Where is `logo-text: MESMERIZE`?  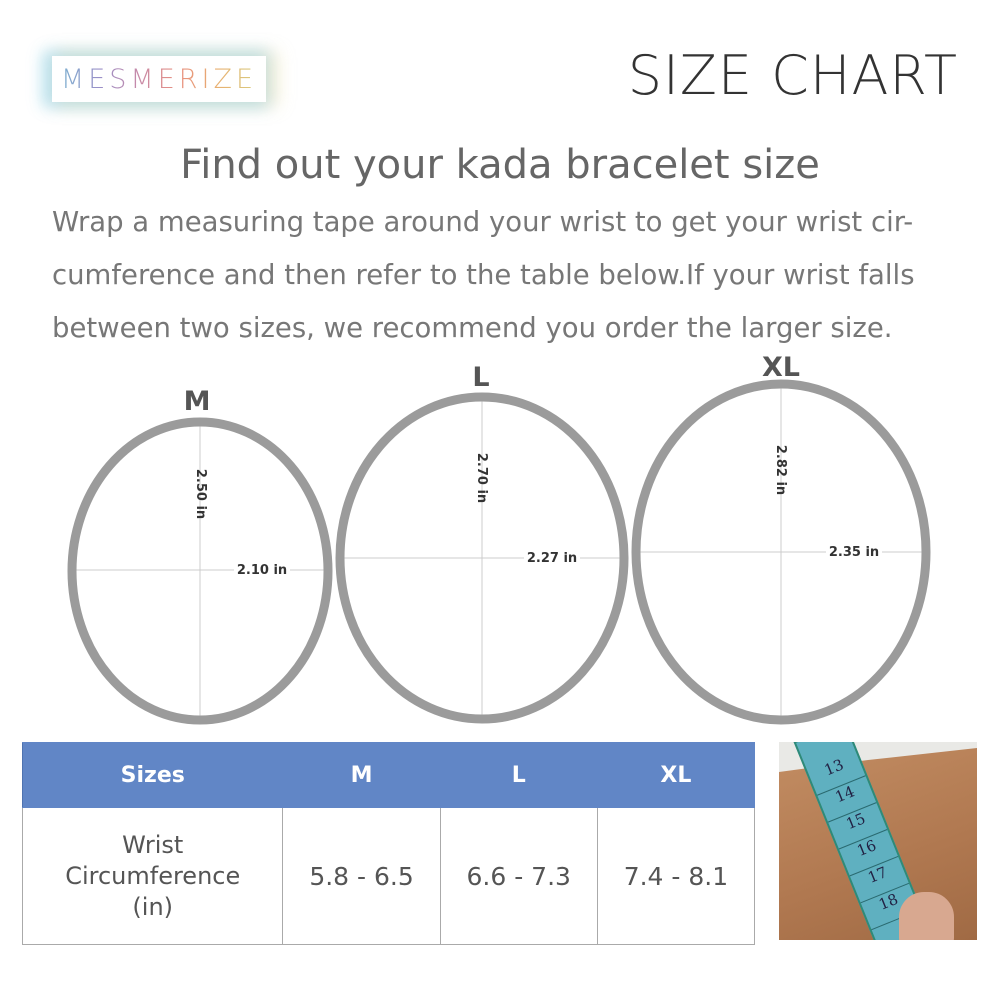 logo-text: MESMERIZE is located at coordinates (159, 79).